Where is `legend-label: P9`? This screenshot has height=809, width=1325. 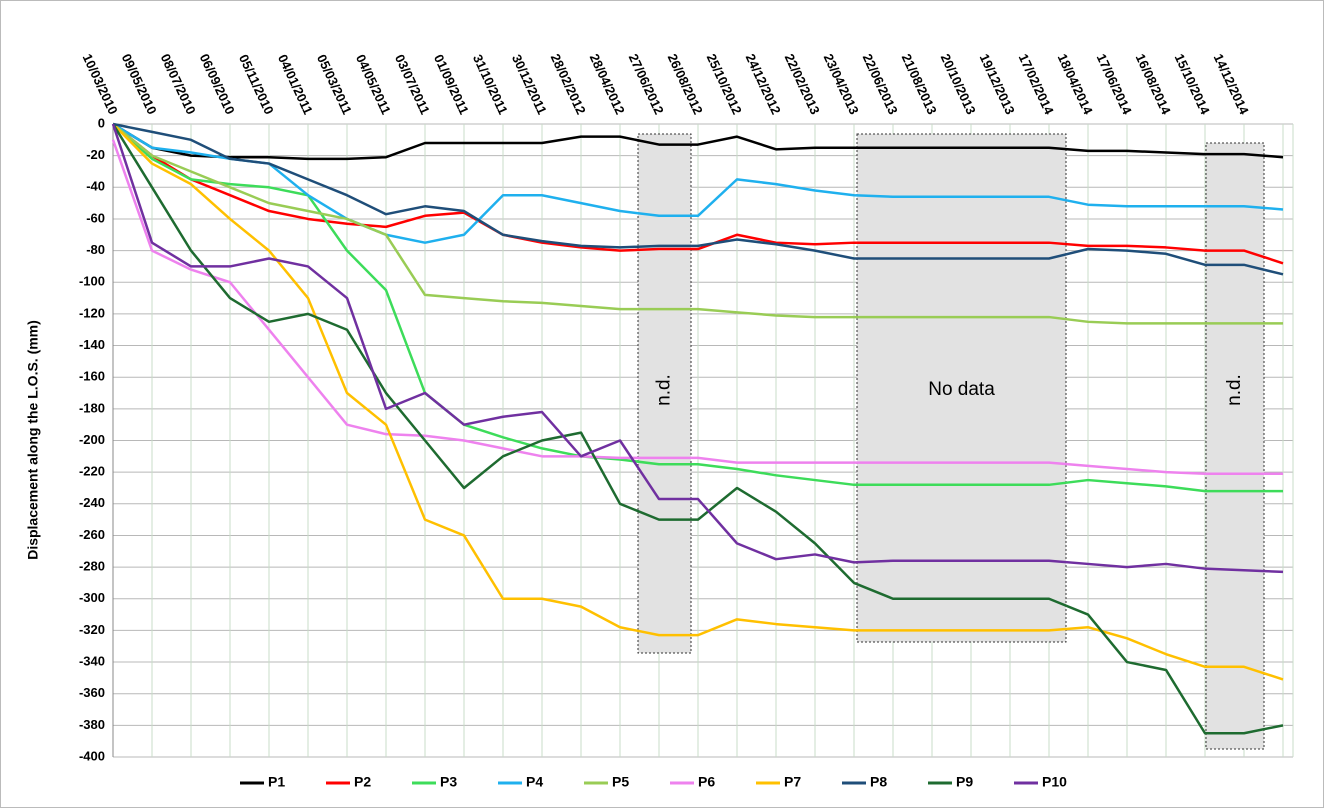
legend-label: P9 is located at coordinates (964, 782).